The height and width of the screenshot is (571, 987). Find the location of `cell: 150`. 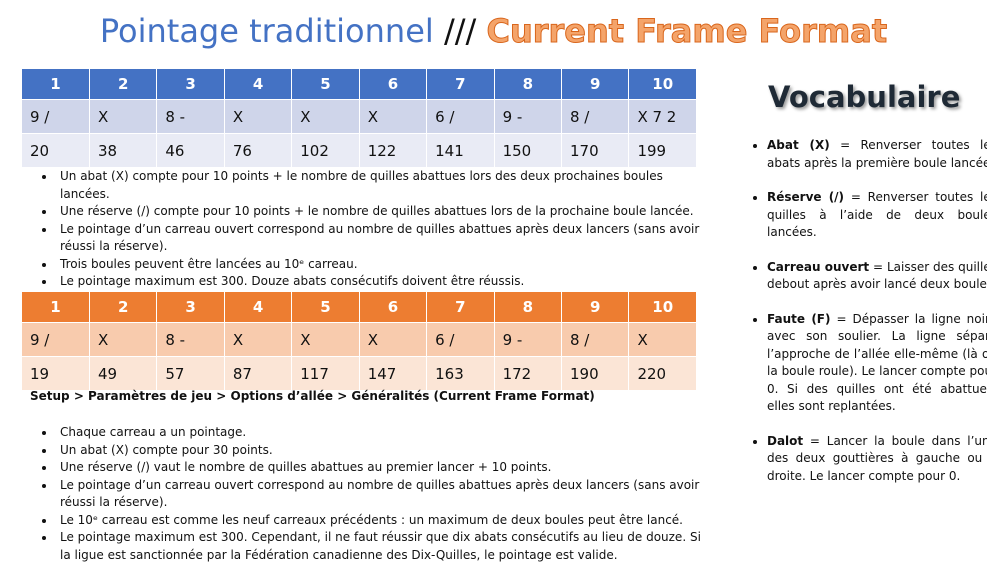

cell: 150 is located at coordinates (528, 150).